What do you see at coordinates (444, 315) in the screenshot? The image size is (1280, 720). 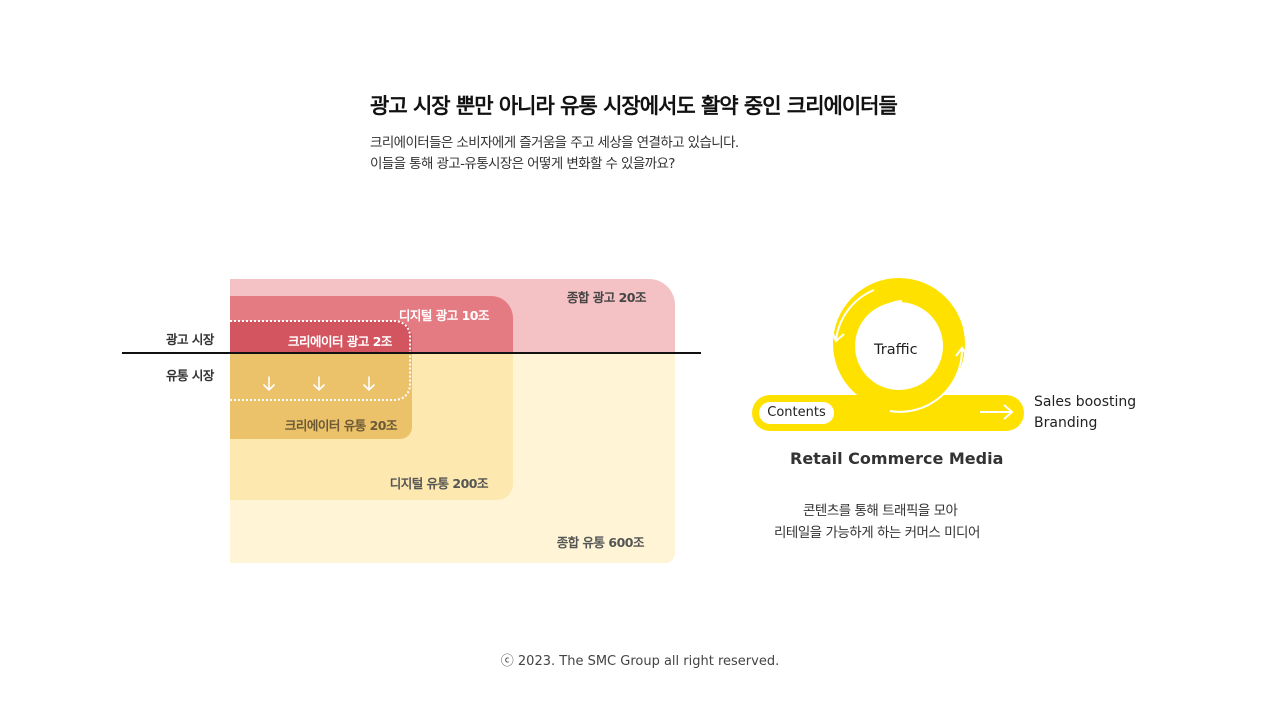 I see `digital-ad-label: 디지털 광고 10조` at bounding box center [444, 315].